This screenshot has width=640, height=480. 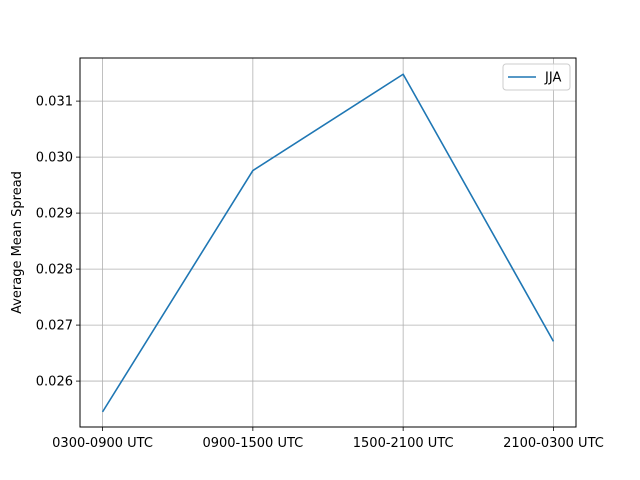 I want to click on y-tick-label: 0.027, so click(x=54, y=326).